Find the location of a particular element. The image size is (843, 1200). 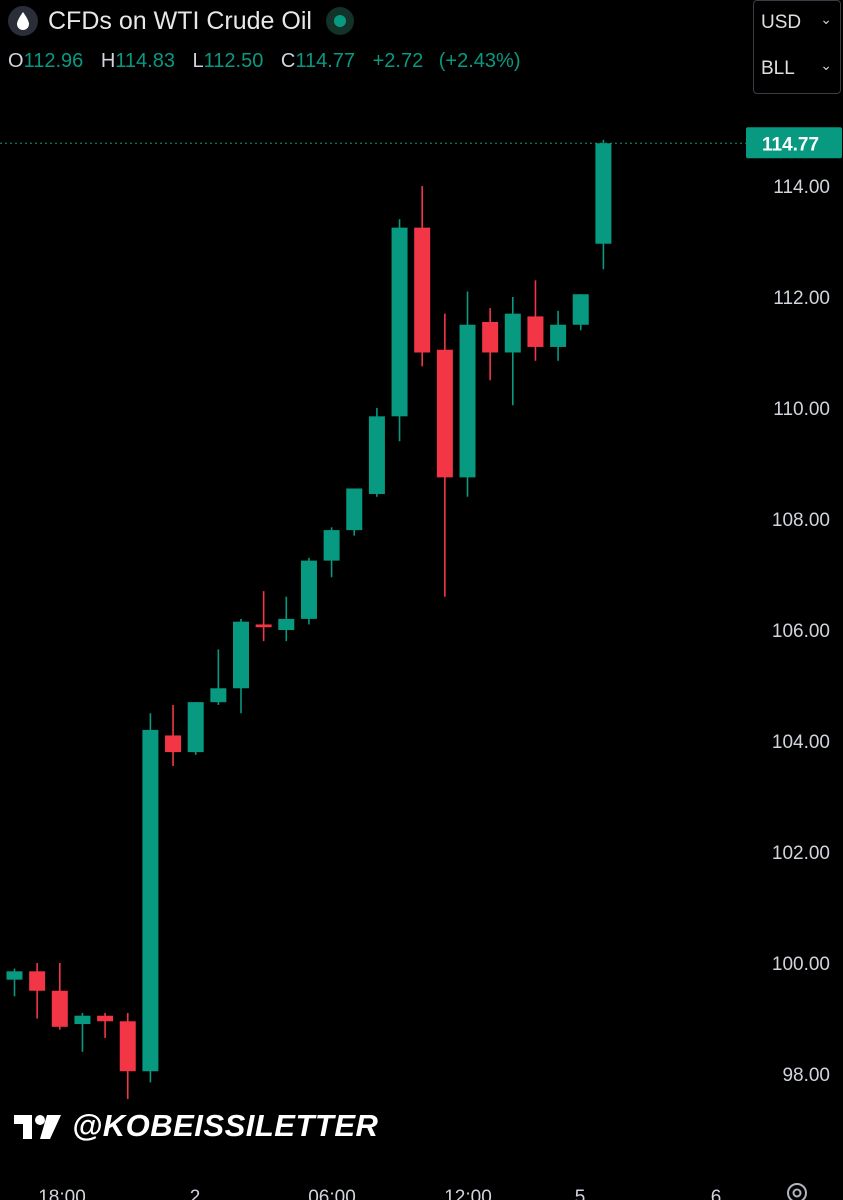

price-tick-label: 108.00 is located at coordinates (801, 520).